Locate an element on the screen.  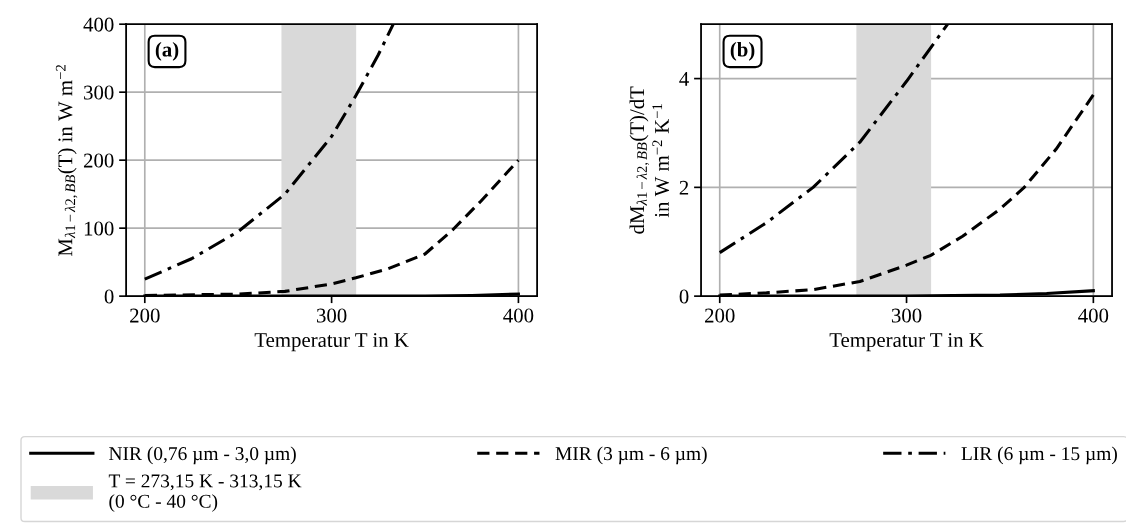
y-tick-label: 4 is located at coordinates (684, 79).